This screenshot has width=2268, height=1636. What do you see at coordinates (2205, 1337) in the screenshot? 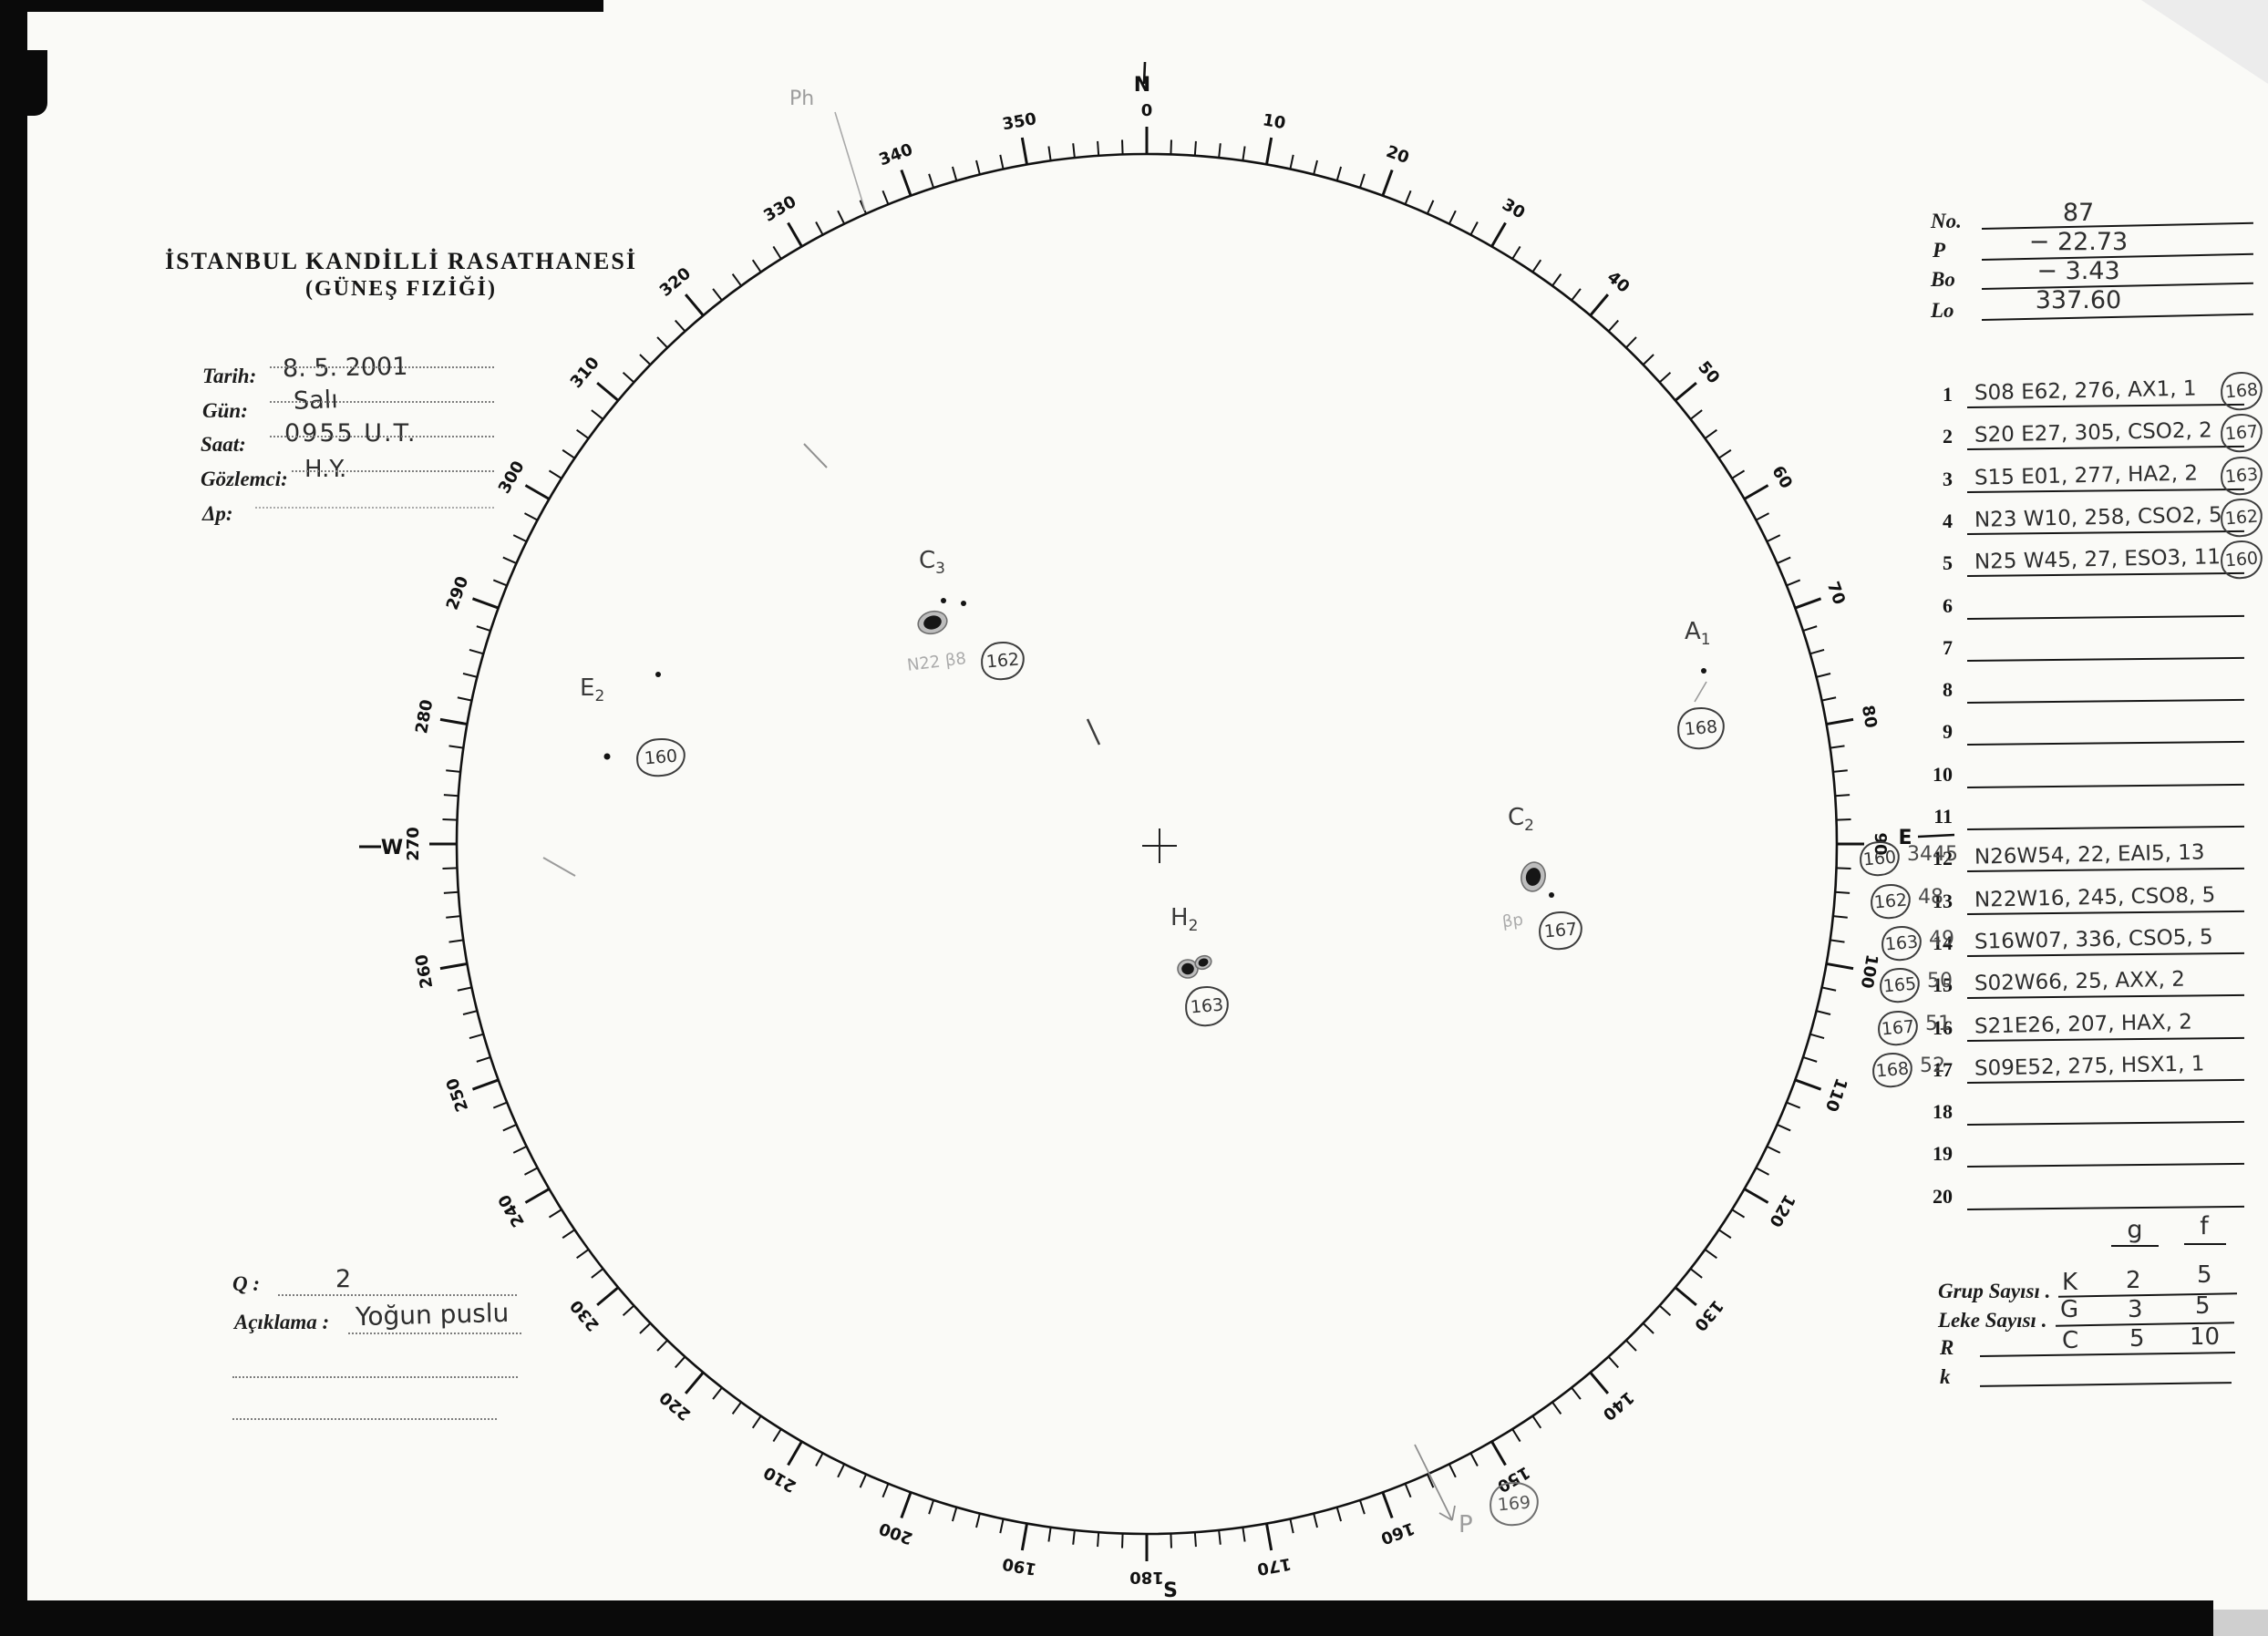
I see `summary-r-f: 10` at bounding box center [2205, 1337].